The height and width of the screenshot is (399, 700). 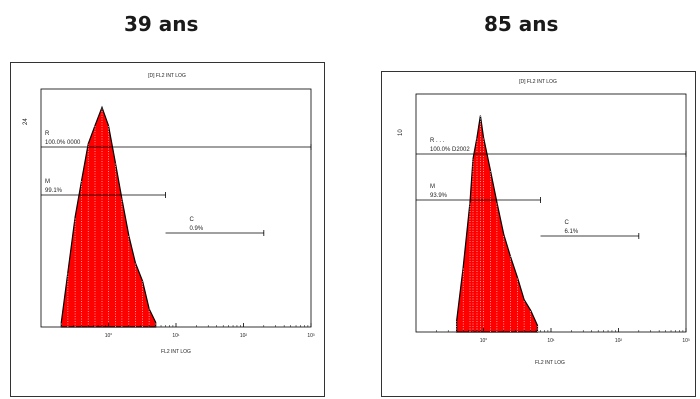 I want to click on gate-percent: 100.0% 0000, so click(x=63, y=143).